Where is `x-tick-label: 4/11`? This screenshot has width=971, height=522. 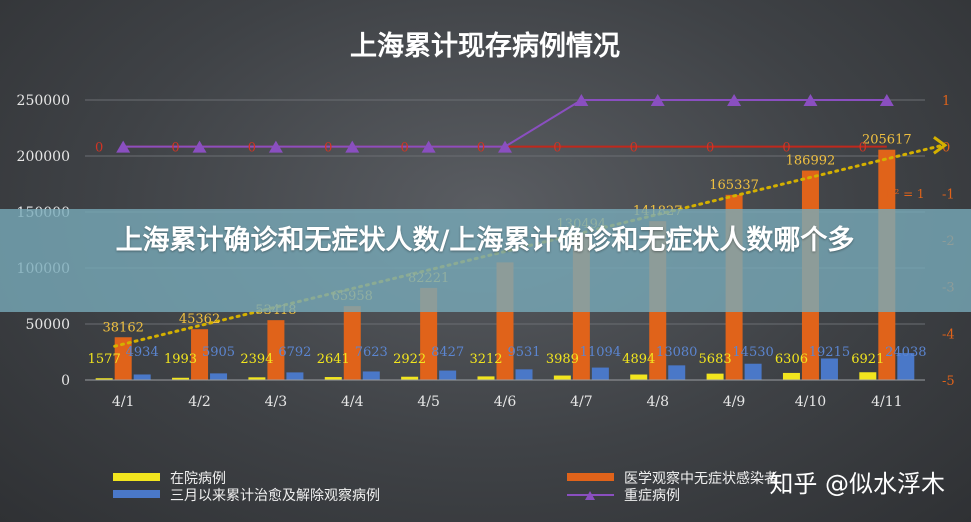 x-tick-label: 4/11 is located at coordinates (886, 402).